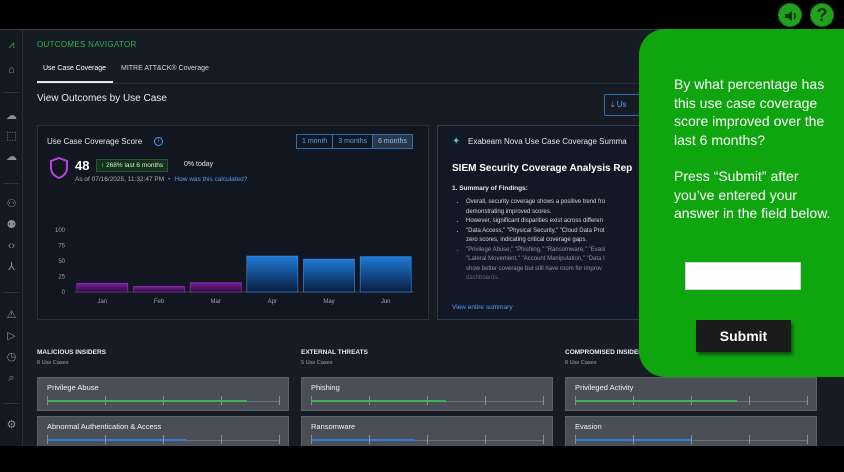 The image size is (844, 472). Describe the element at coordinates (11, 267) in the screenshot. I see `network-icon: ⅄` at that location.